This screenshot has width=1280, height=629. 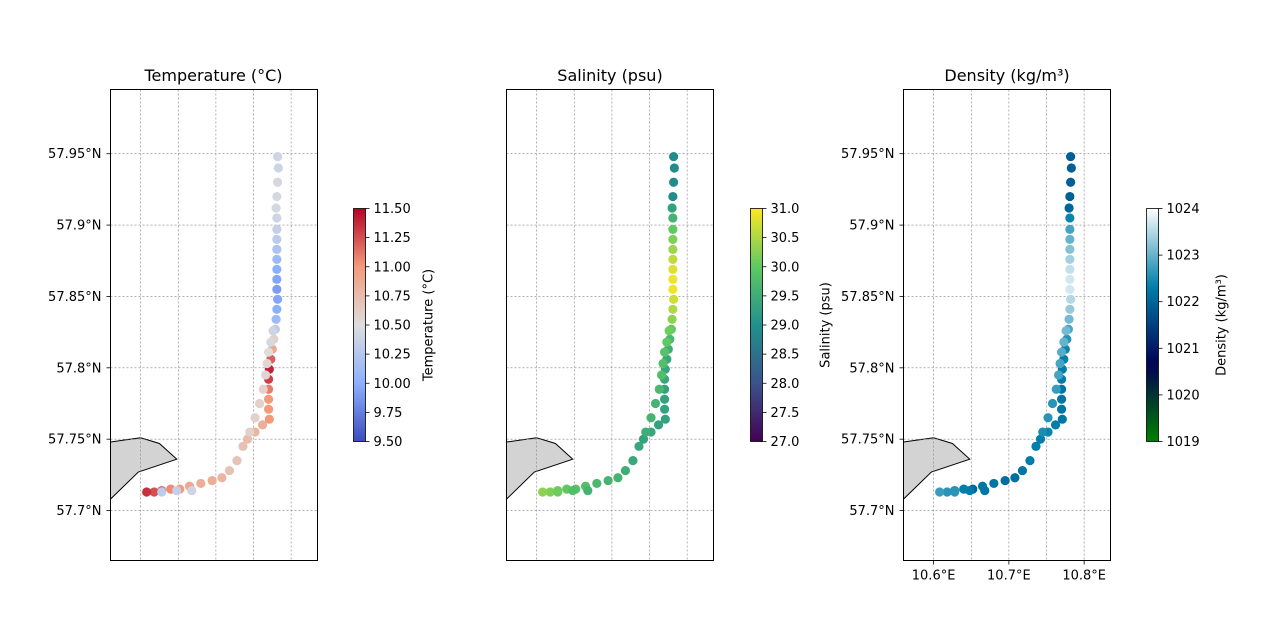 What do you see at coordinates (934, 576) in the screenshot?
I see `x-tick-label: 10.6°E` at bounding box center [934, 576].